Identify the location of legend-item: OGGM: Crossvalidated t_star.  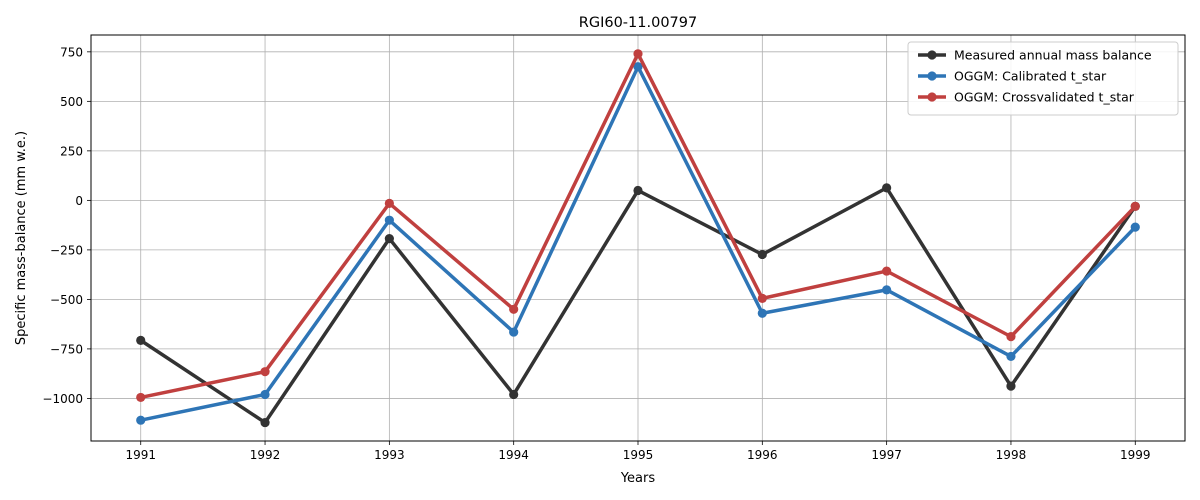
(1026, 97).